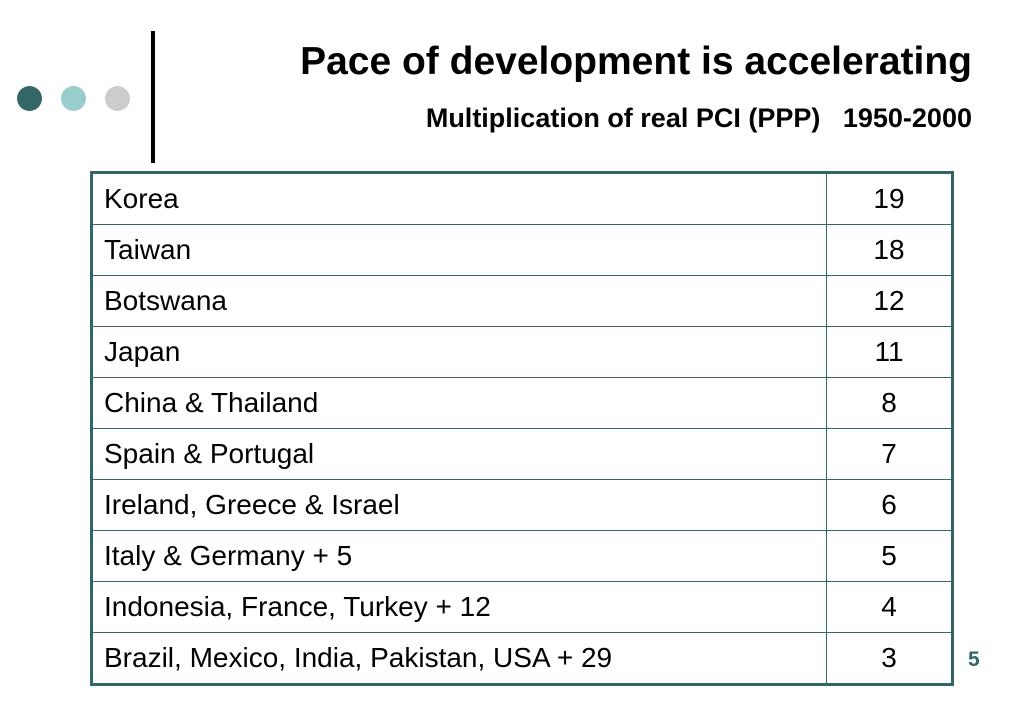  I want to click on country-cell: Japan, so click(459, 352).